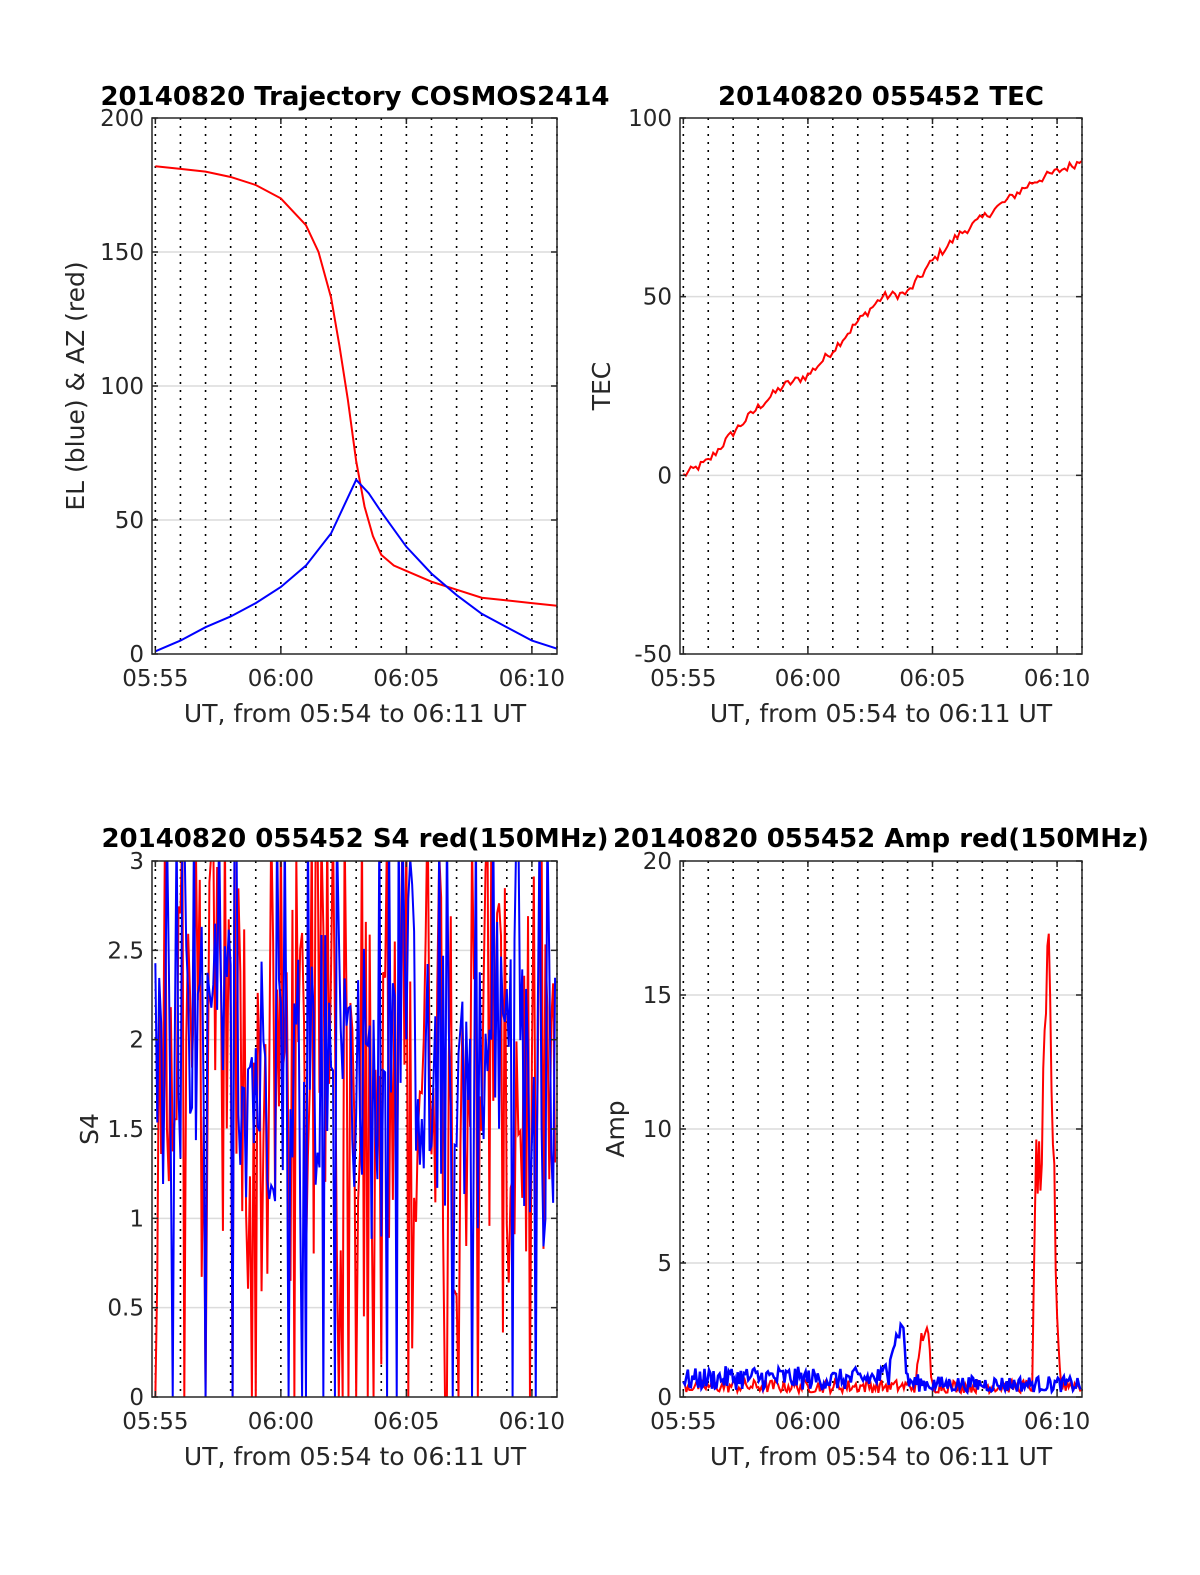  What do you see at coordinates (615, 1128) in the screenshot?
I see `y-axis-label: Amp` at bounding box center [615, 1128].